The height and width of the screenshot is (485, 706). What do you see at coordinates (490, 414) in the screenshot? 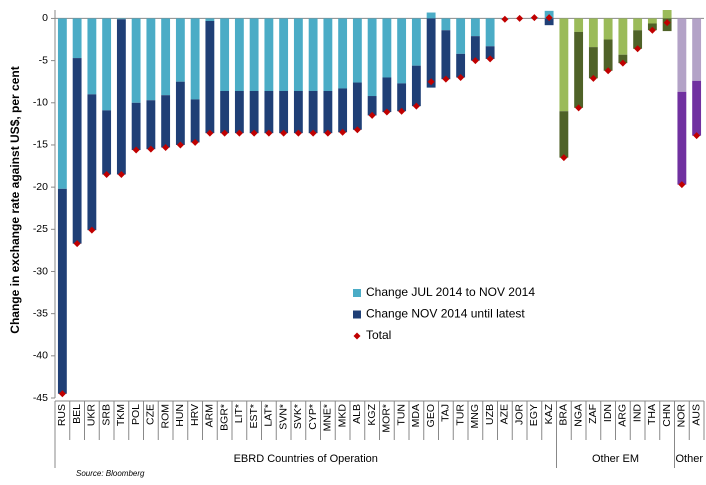
I see `x-tick-label: UZB` at bounding box center [490, 414].